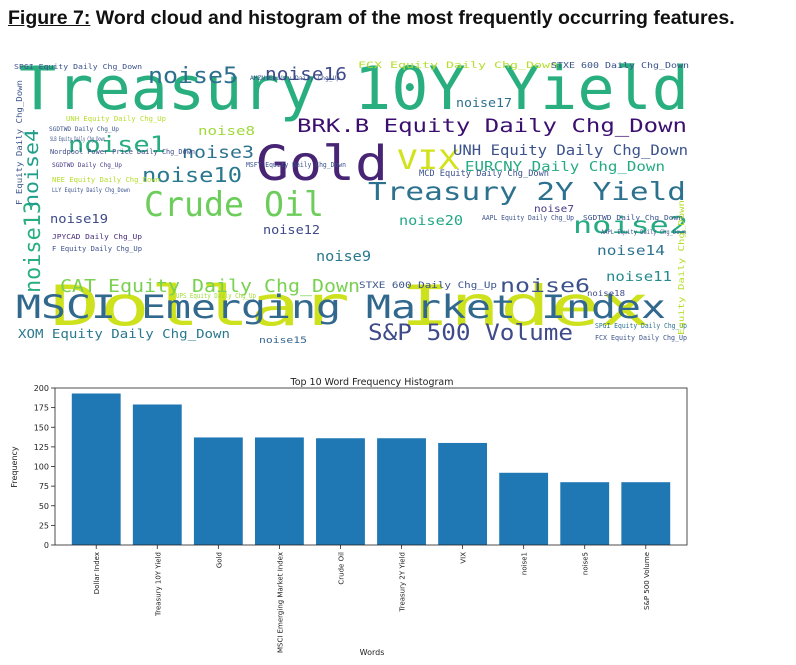 This screenshot has width=796, height=665. What do you see at coordinates (620, 65) in the screenshot?
I see `word-cloud-word: STXE 600 Daily Chg_Down` at bounding box center [620, 65].